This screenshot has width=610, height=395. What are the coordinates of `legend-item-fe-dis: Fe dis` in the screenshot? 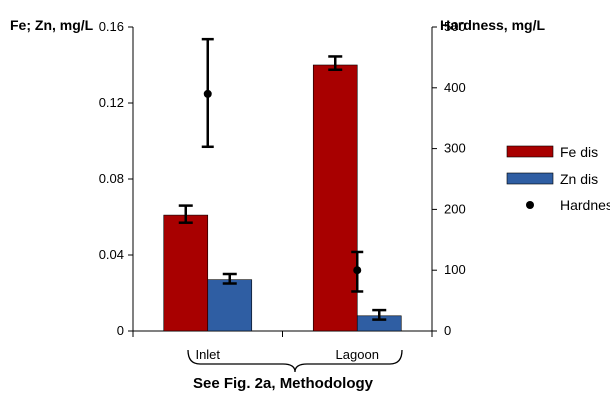 It's located at (552, 152).